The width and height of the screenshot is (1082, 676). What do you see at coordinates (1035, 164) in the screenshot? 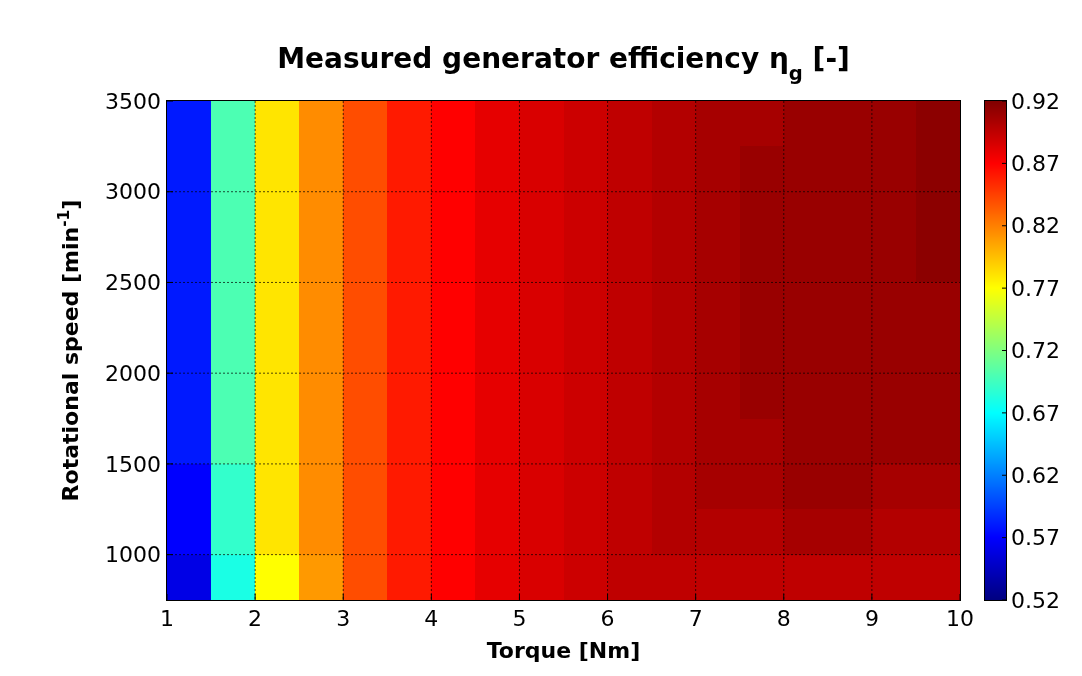
I see `color-bar-label: 0.87` at bounding box center [1035, 164].